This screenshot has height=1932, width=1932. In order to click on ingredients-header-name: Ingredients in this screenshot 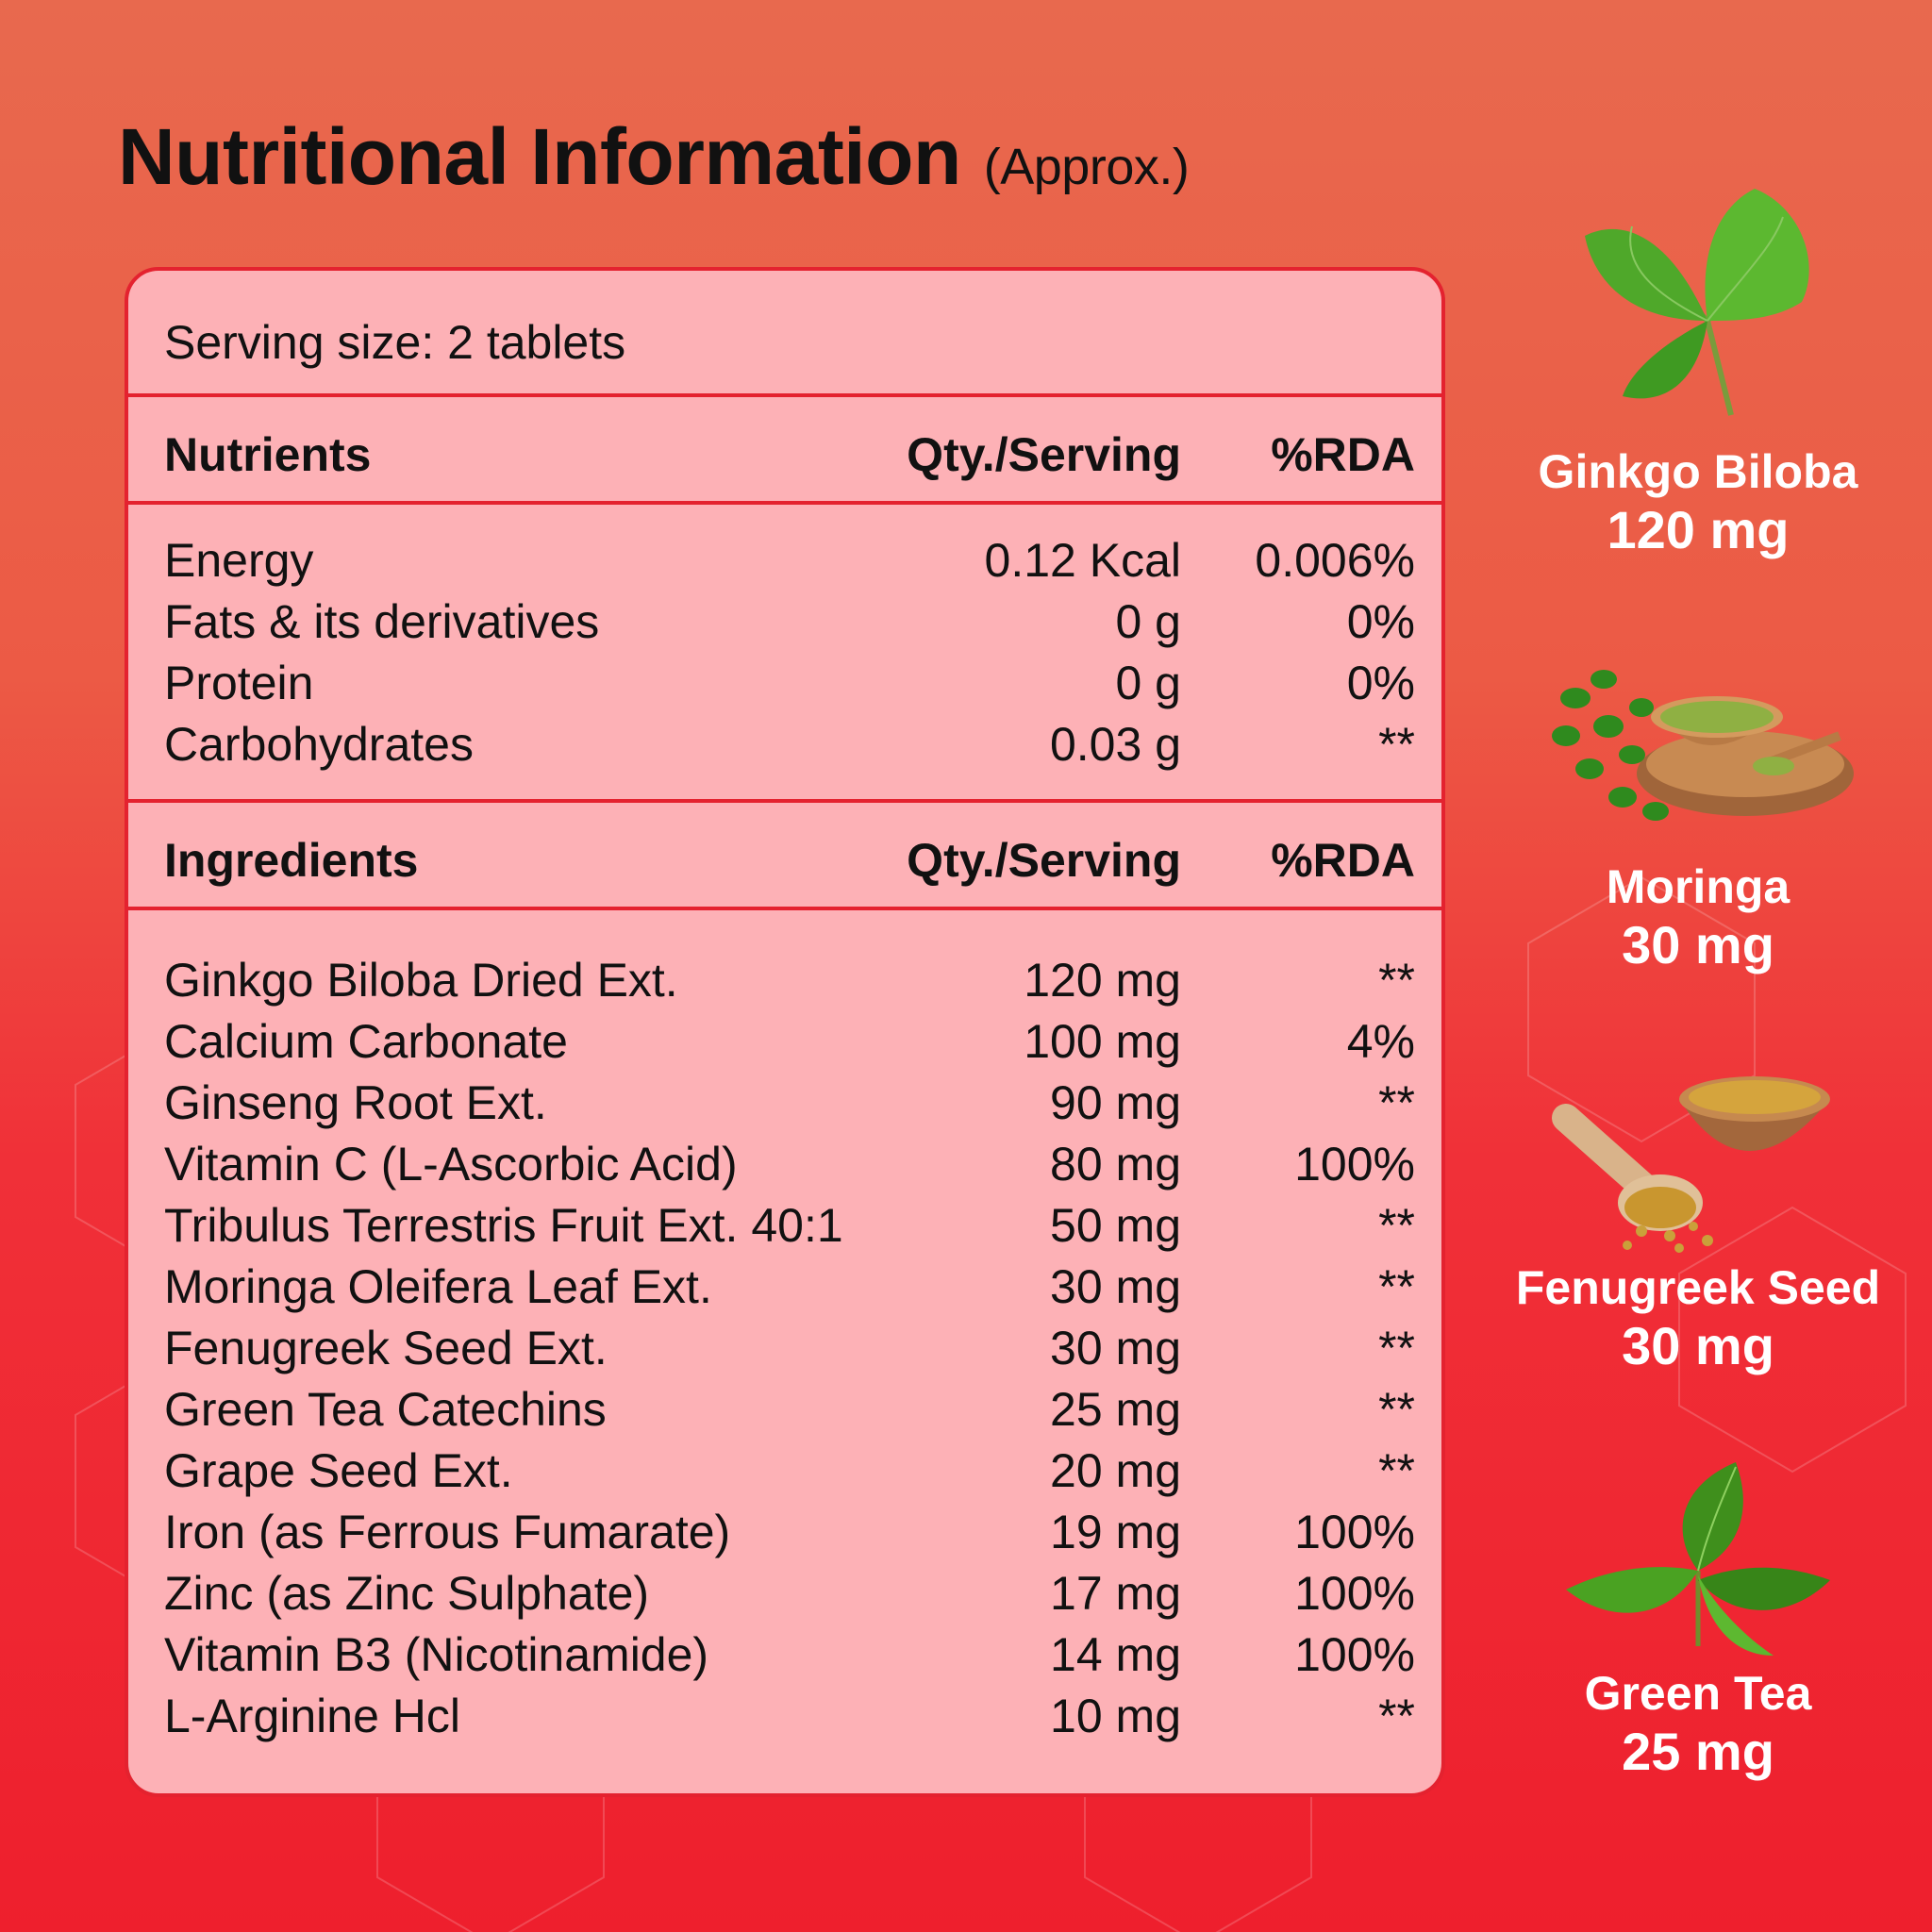, I will do `click(291, 861)`.